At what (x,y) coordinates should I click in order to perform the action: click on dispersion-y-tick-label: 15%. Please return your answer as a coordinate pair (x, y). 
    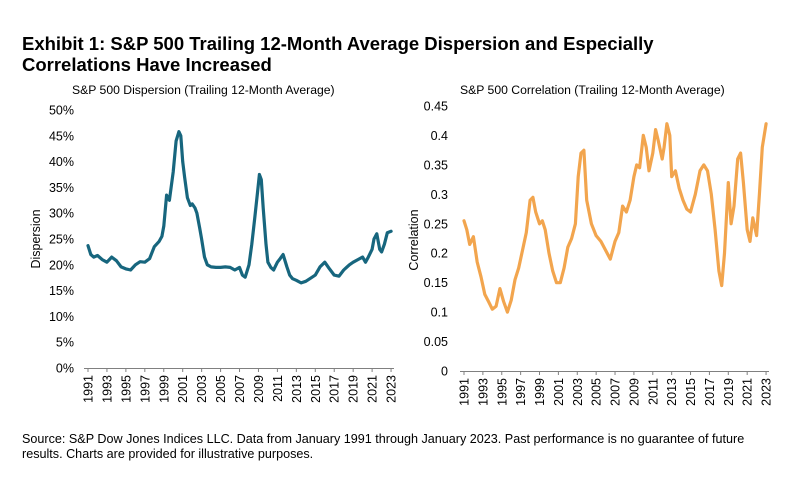
    Looking at the image, I should click on (61, 291).